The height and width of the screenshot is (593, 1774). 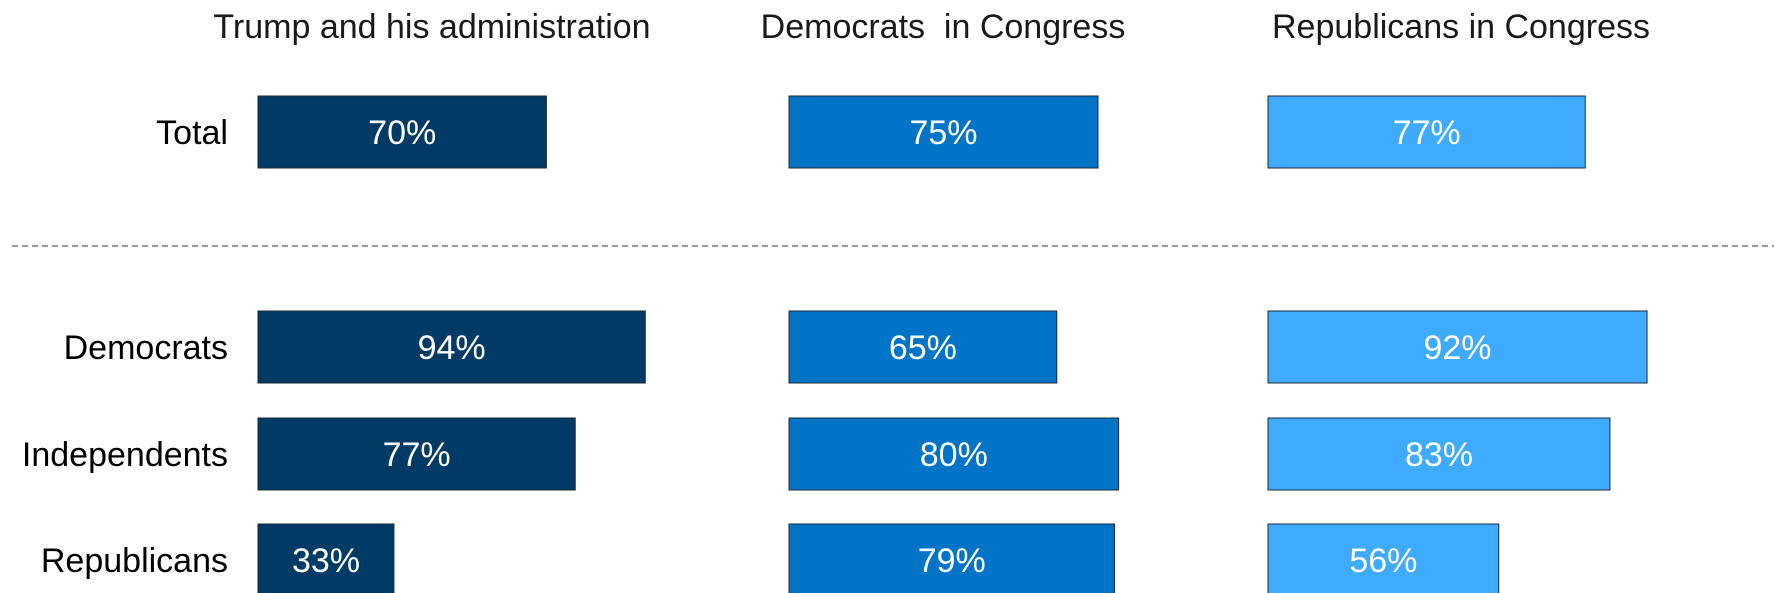 I want to click on bar-value-label-republicans-panel-2: 79%, so click(x=952, y=561).